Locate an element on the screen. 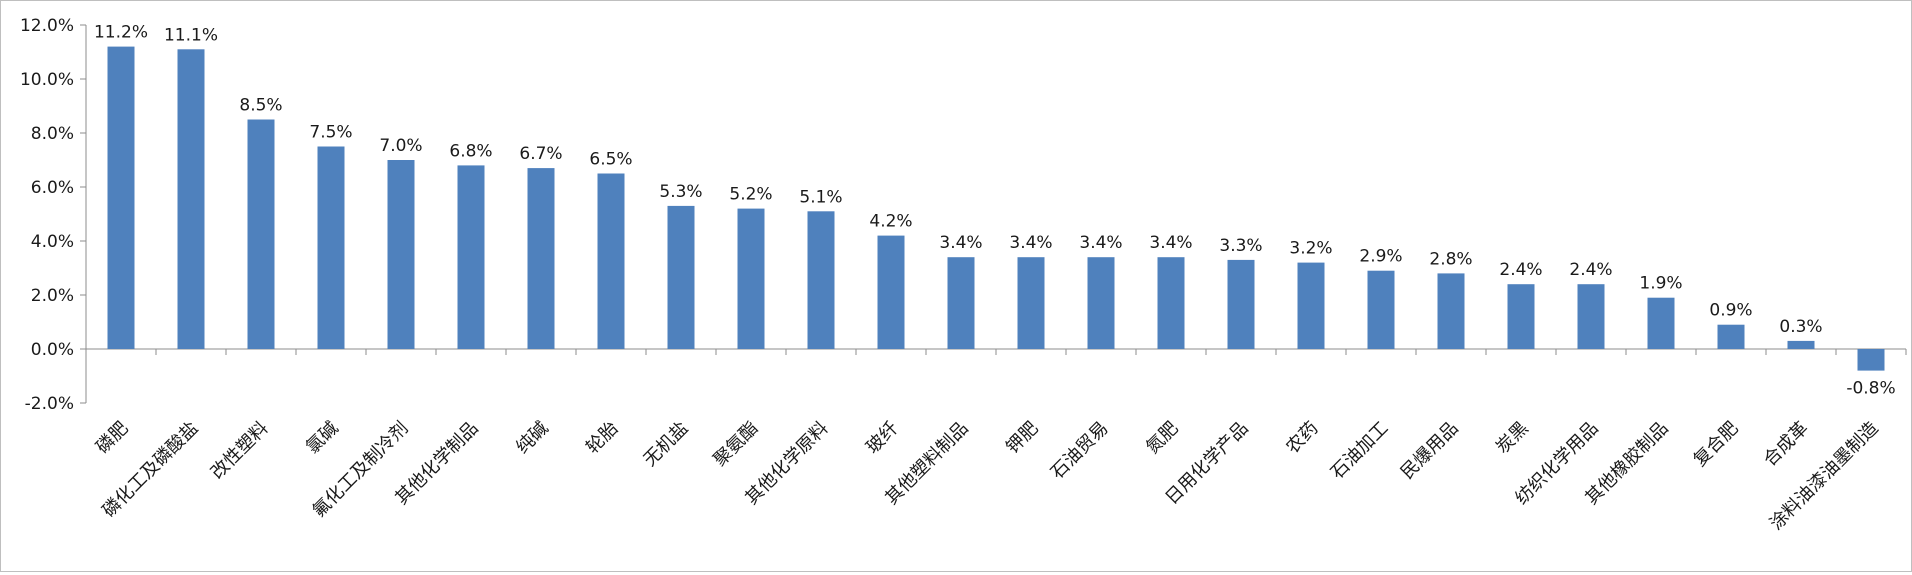  data-label: 7.5% is located at coordinates (330, 133).